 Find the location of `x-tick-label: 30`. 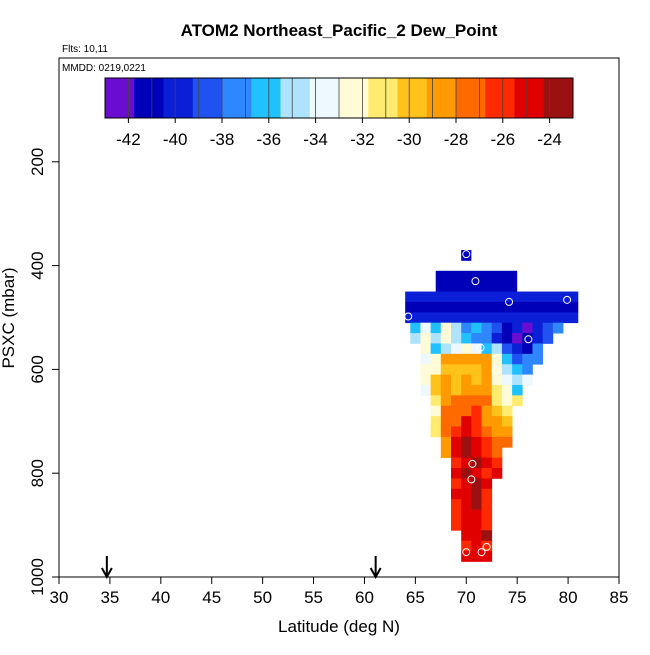

x-tick-label: 30 is located at coordinates (59, 597).